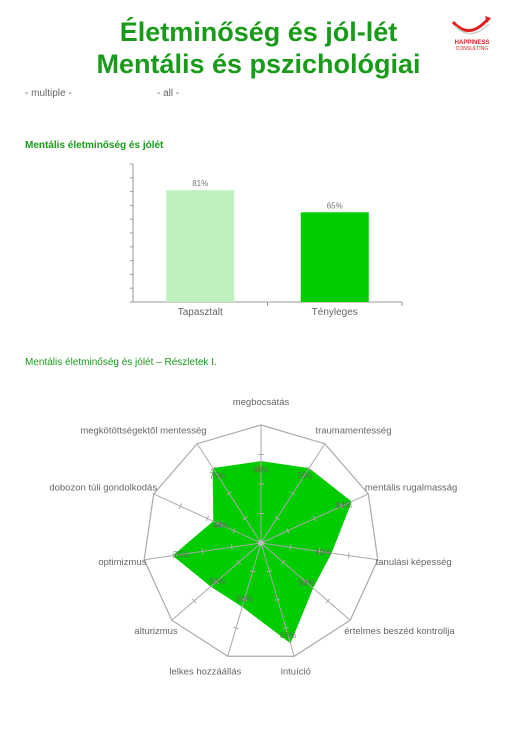 This screenshot has height=735, width=517. Describe the element at coordinates (168, 93) in the screenshot. I see `filter-all: - all -` at that location.